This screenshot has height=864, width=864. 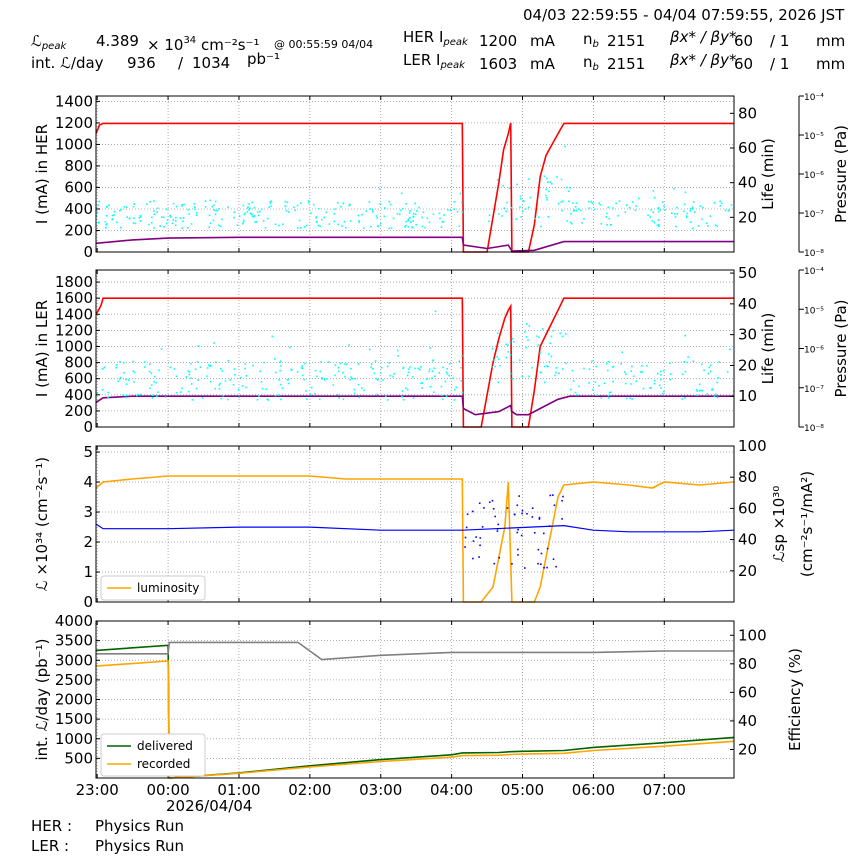 I want to click on tick-label-right: 10, so click(x=747, y=396).